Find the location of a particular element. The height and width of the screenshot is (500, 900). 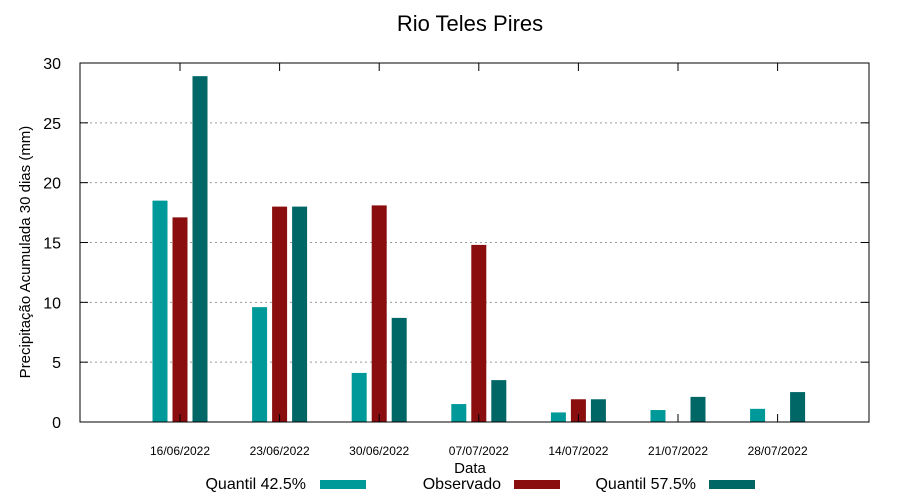

x-tick-label: 14/07/2022 is located at coordinates (578, 451).